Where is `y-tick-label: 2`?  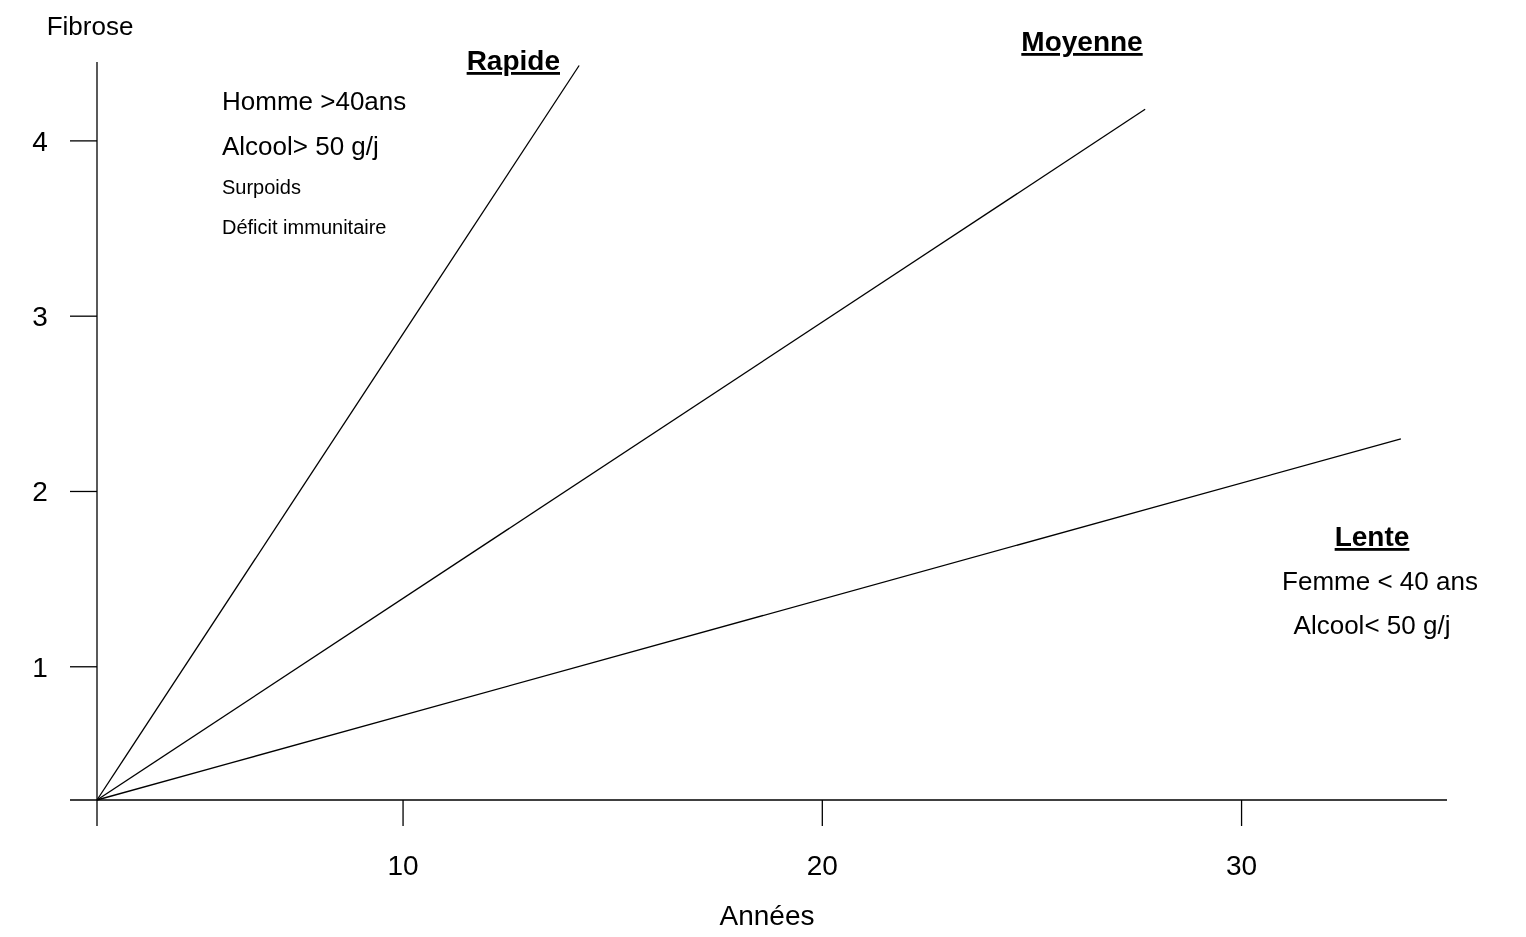
y-tick-label: 2 is located at coordinates (40, 492).